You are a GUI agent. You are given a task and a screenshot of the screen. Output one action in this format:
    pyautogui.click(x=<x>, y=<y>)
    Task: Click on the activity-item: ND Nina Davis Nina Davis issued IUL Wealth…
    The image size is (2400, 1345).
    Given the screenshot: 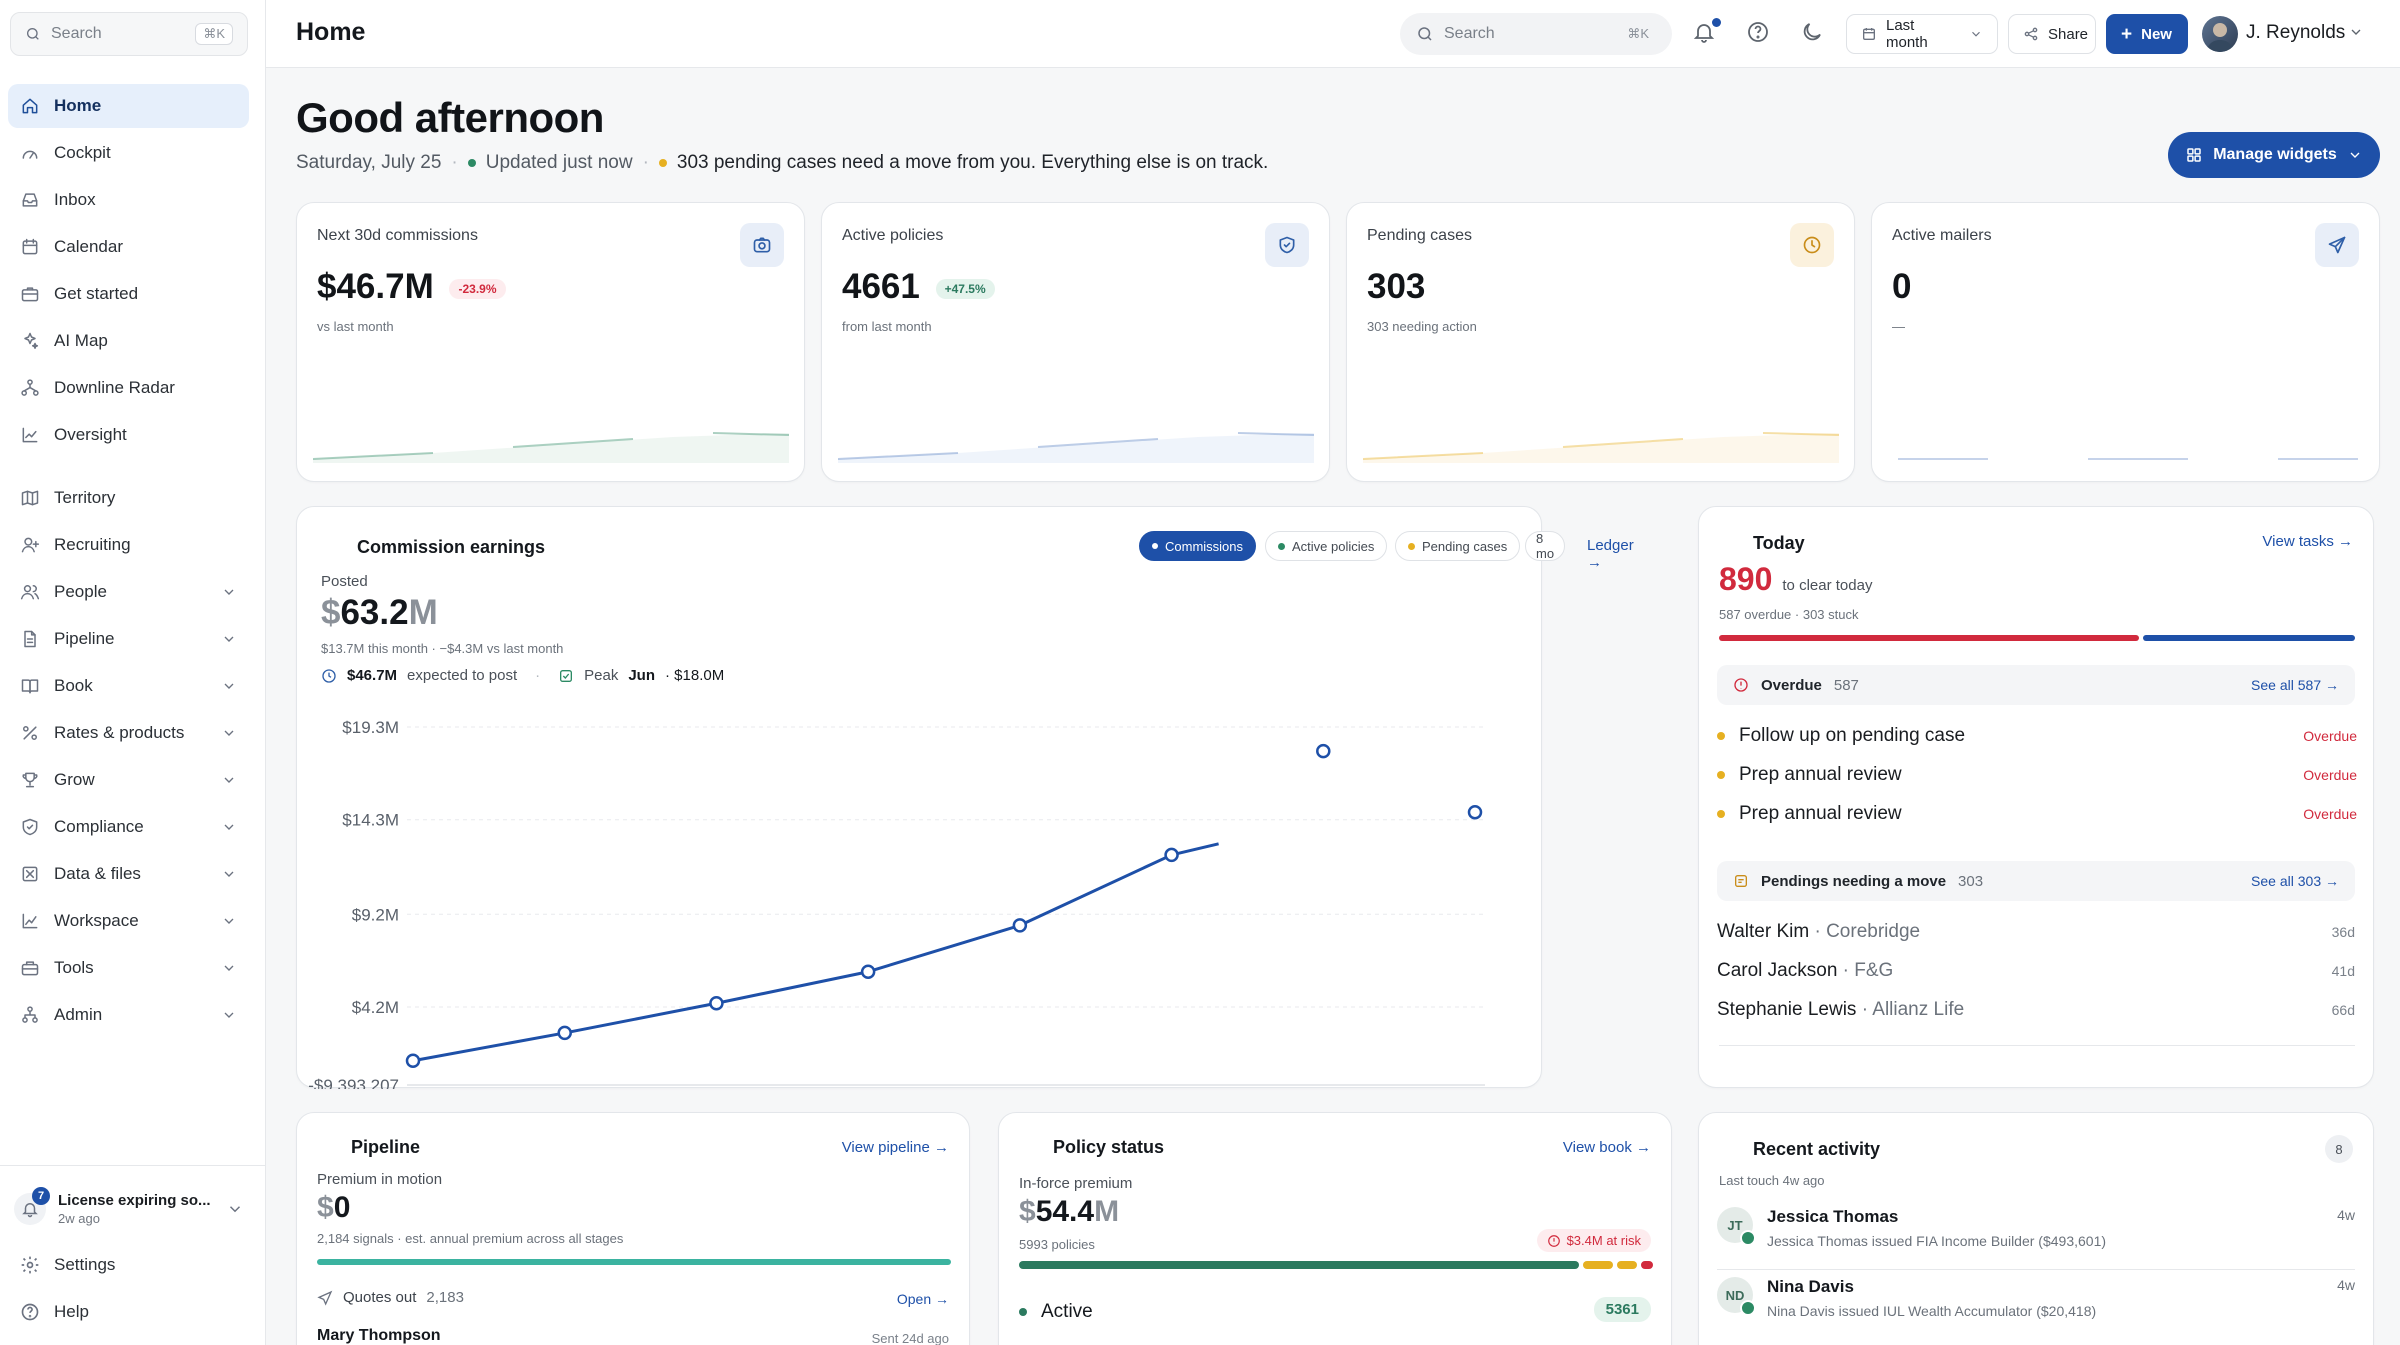 What is the action you would take?
    pyautogui.click(x=2036, y=1308)
    